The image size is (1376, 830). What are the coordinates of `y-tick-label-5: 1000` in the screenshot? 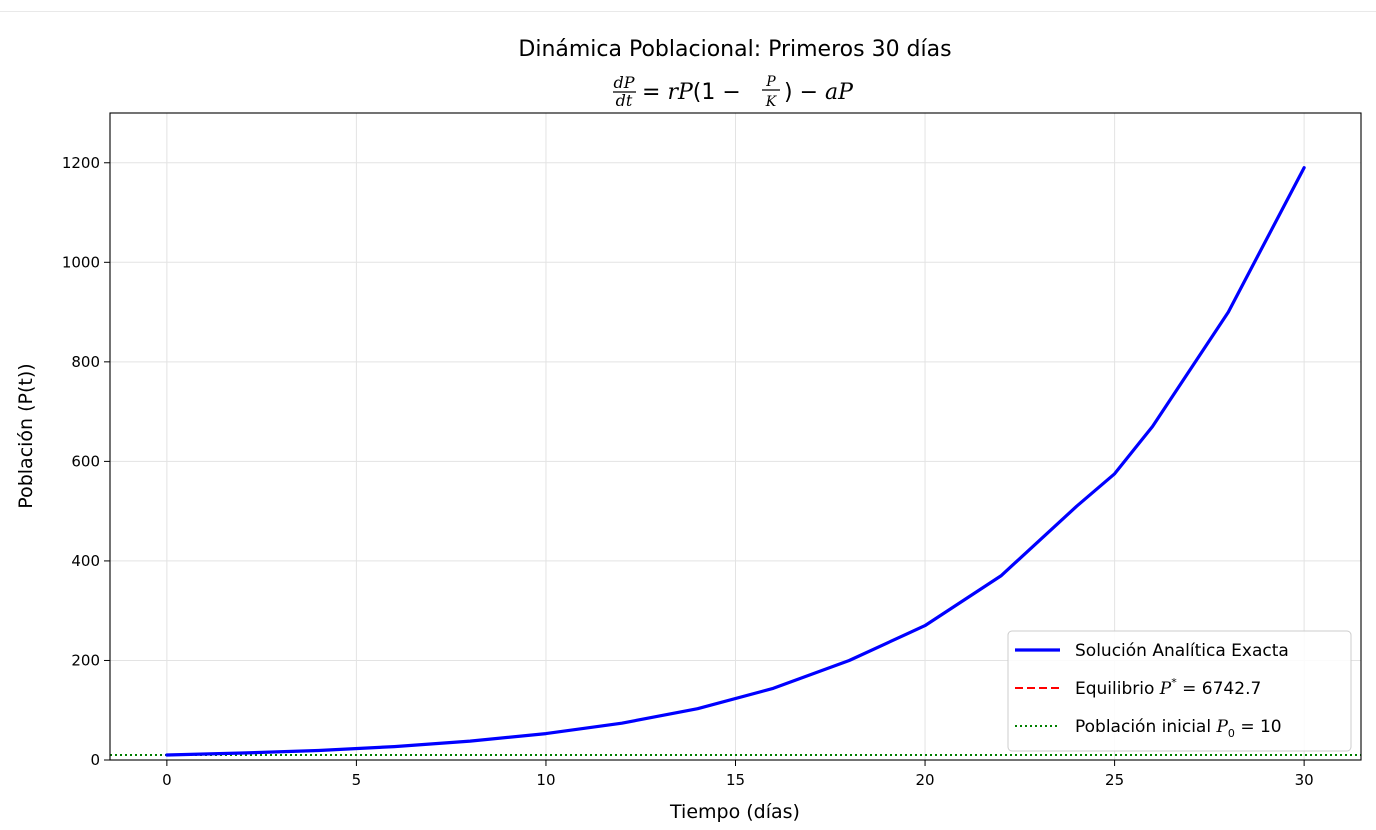 It's located at (81, 262).